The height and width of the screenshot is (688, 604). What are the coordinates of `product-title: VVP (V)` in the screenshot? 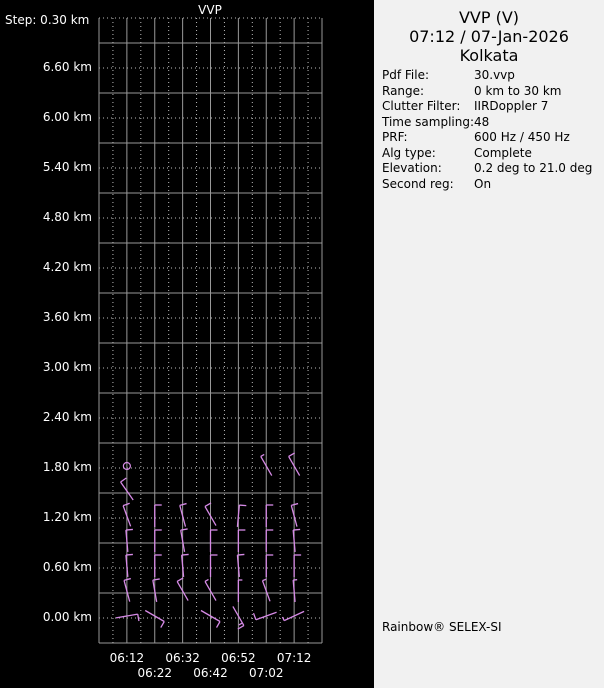 It's located at (489, 17).